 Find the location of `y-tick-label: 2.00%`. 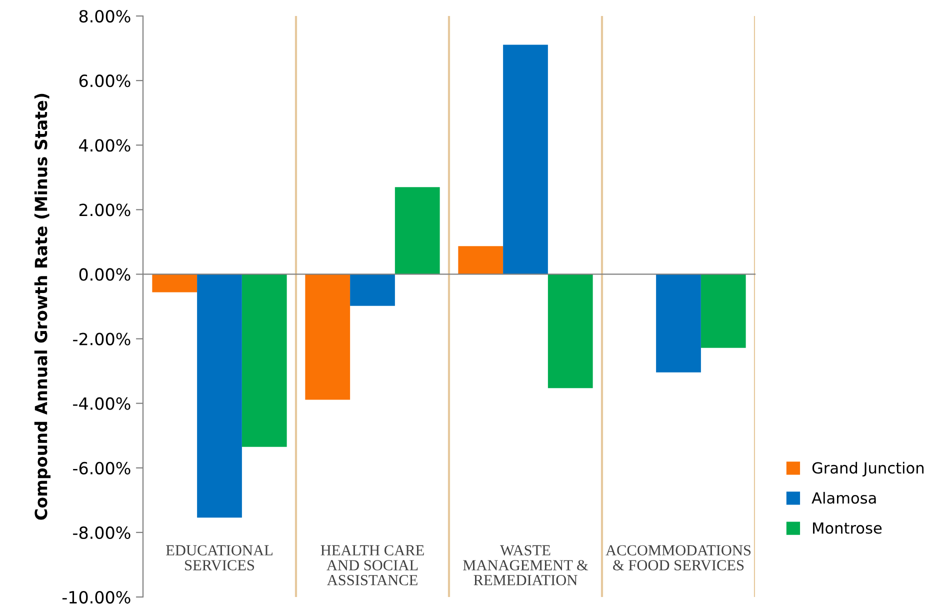

y-tick-label: 2.00% is located at coordinates (104, 210).